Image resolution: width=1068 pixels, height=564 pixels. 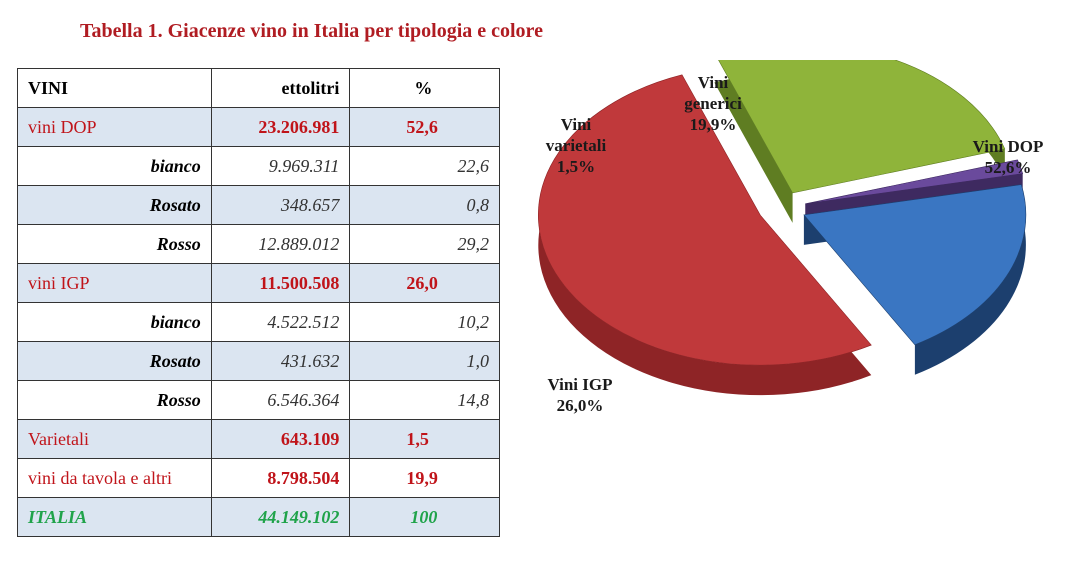 What do you see at coordinates (424, 283) in the screenshot?
I see `row-percent: 26,0` at bounding box center [424, 283].